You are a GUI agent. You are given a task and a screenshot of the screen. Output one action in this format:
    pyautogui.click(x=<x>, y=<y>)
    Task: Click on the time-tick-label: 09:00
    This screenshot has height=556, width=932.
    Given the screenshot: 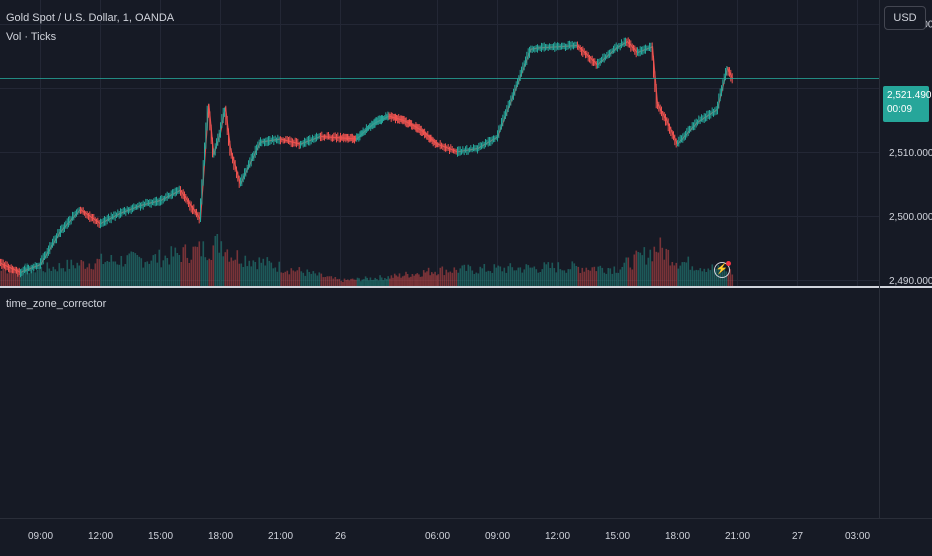 What is the action you would take?
    pyautogui.click(x=497, y=536)
    